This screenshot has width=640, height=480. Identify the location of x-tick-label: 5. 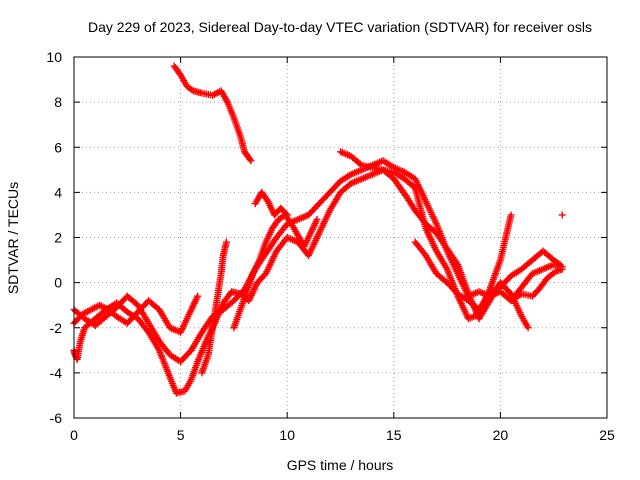
(181, 435).